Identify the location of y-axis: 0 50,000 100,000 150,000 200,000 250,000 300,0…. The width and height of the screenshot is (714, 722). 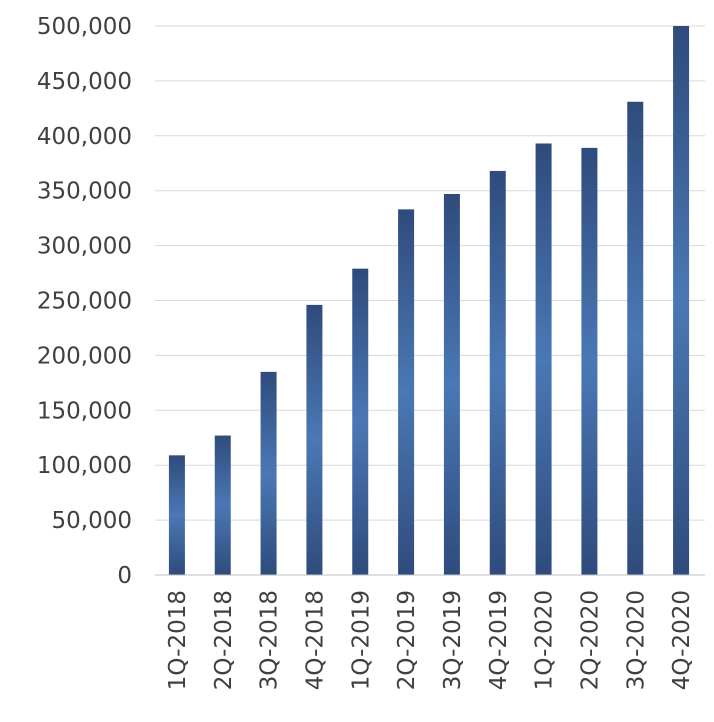
(84, 301).